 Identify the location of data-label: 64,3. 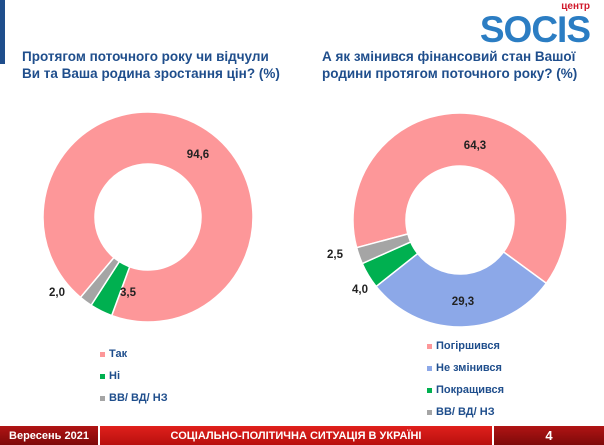
(475, 146).